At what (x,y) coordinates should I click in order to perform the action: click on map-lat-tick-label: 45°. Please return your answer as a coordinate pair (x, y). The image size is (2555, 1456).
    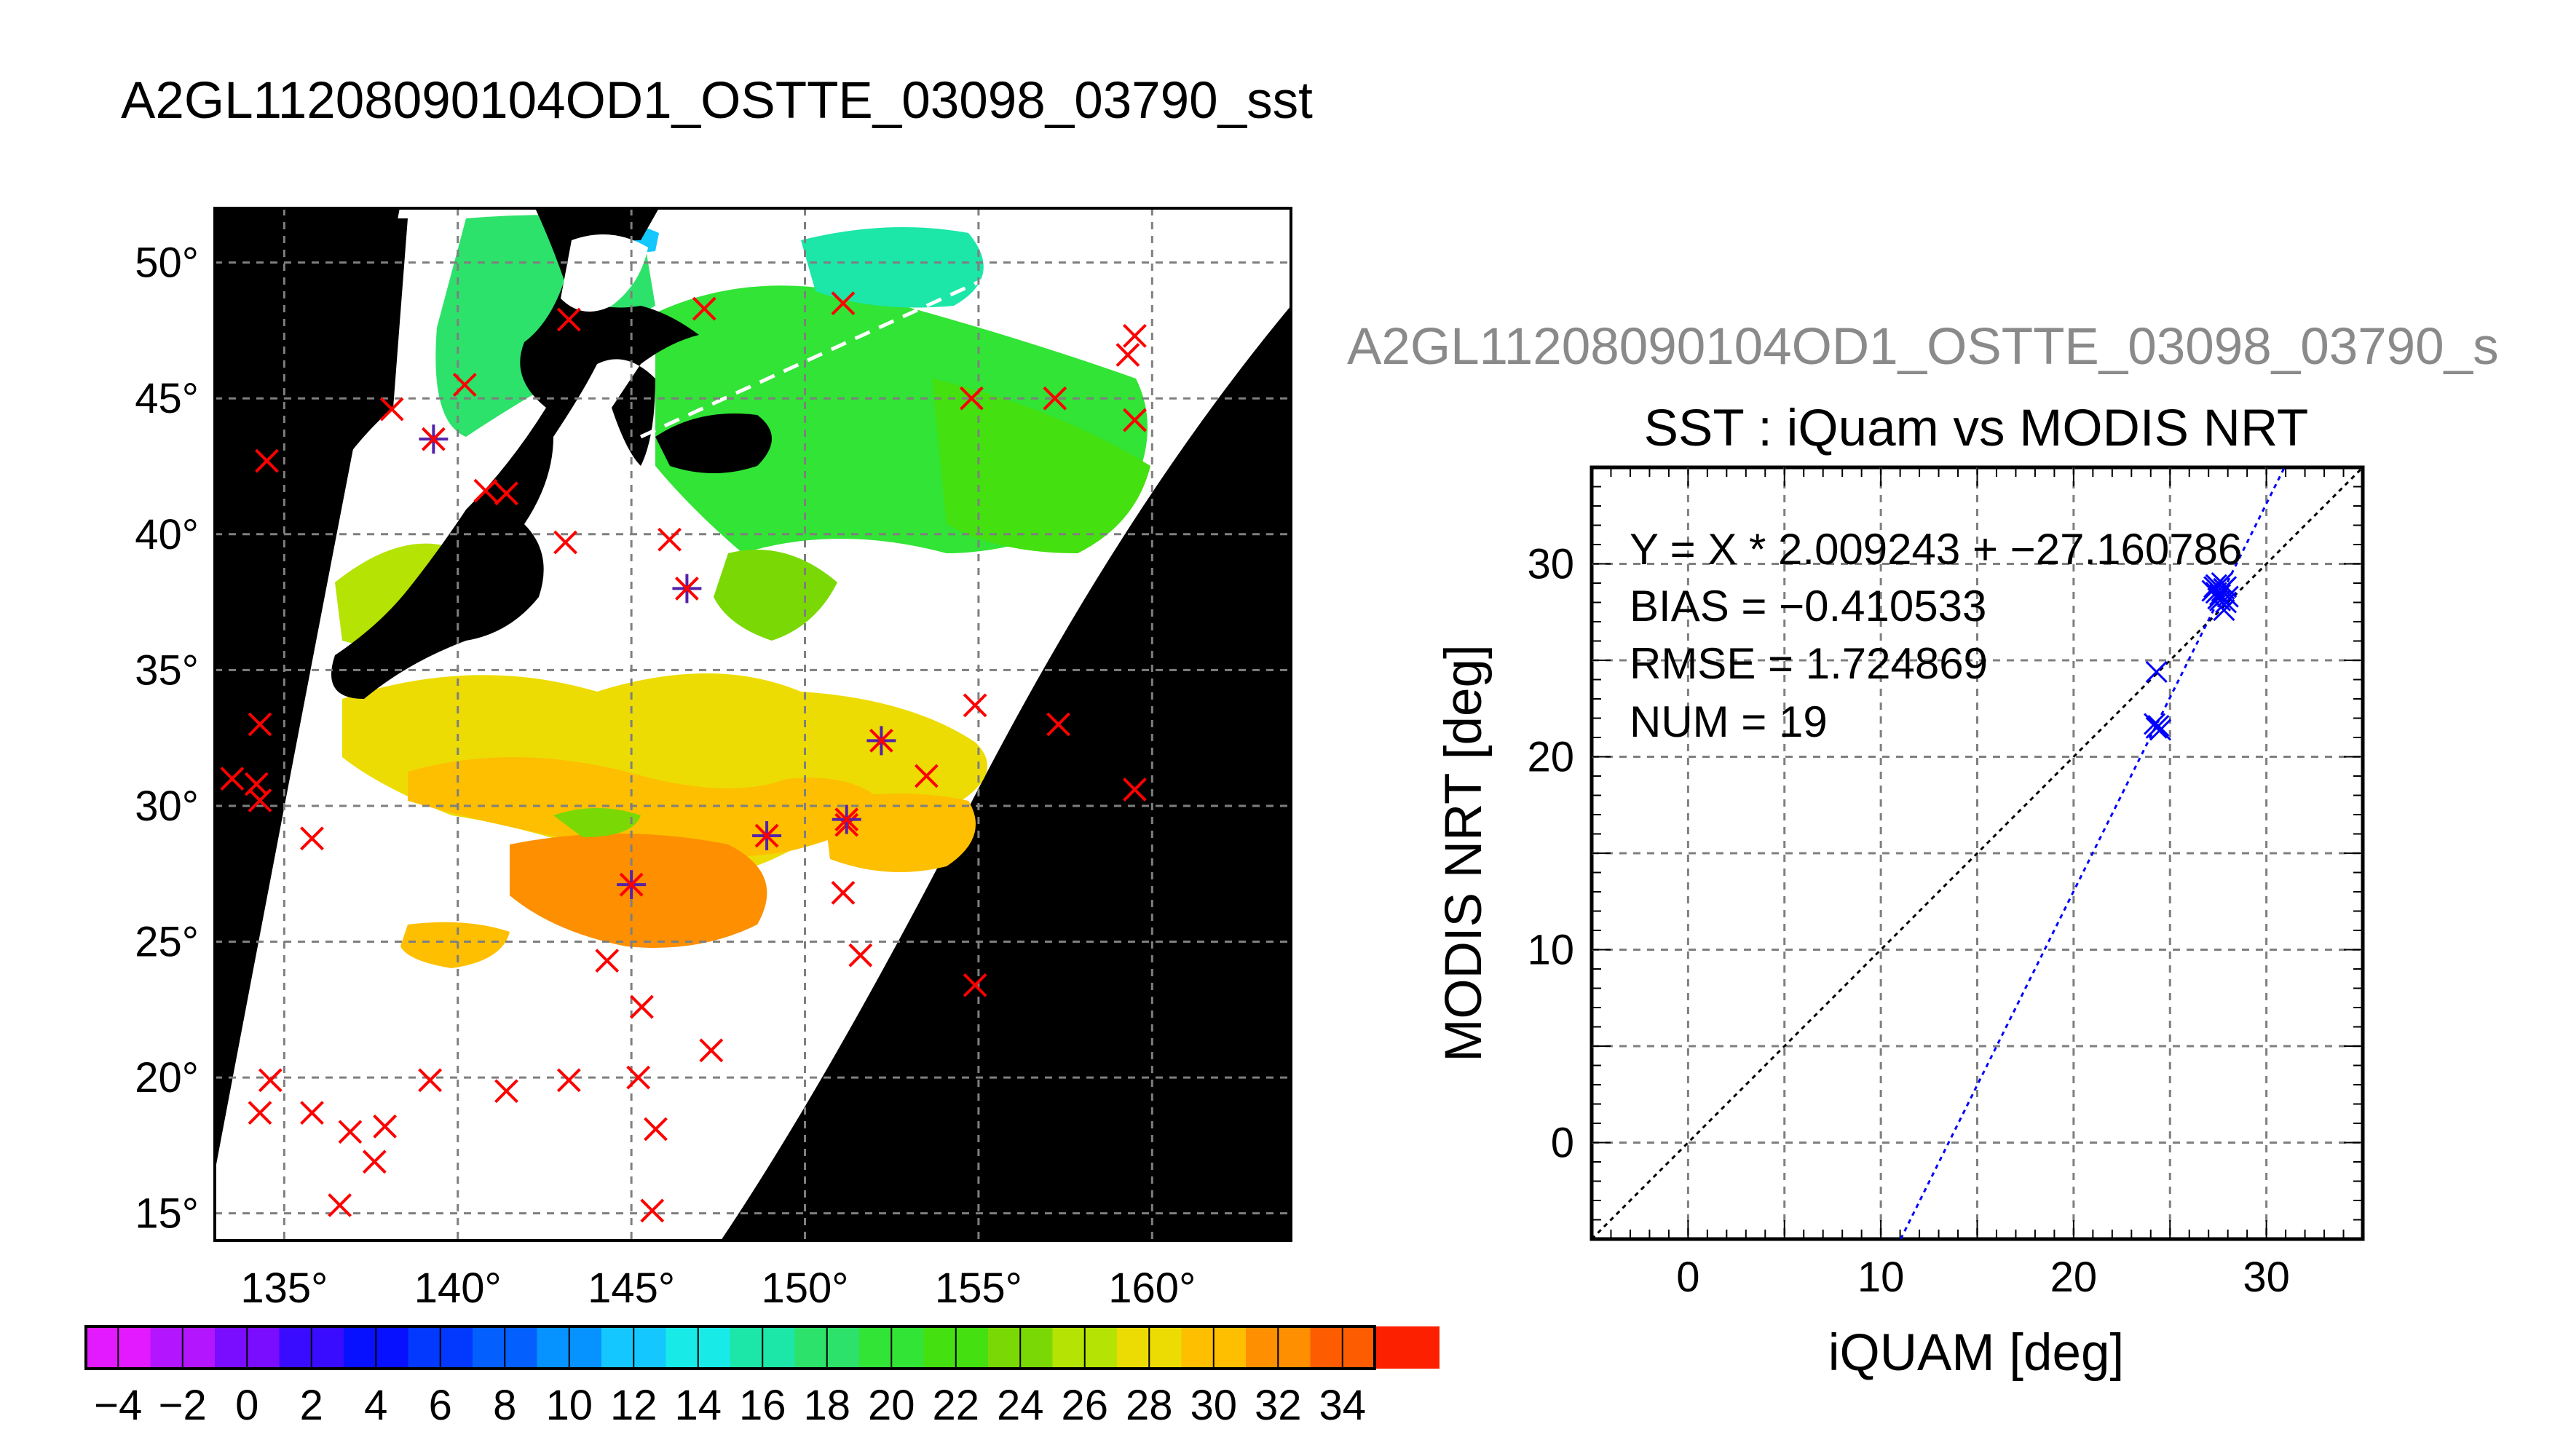
    Looking at the image, I should click on (167, 398).